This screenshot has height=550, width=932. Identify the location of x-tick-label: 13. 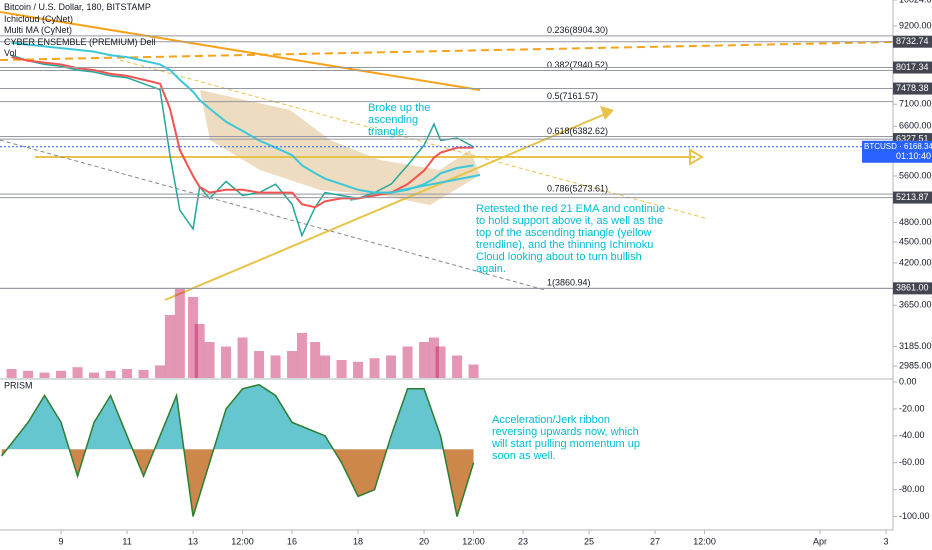
(193, 541).